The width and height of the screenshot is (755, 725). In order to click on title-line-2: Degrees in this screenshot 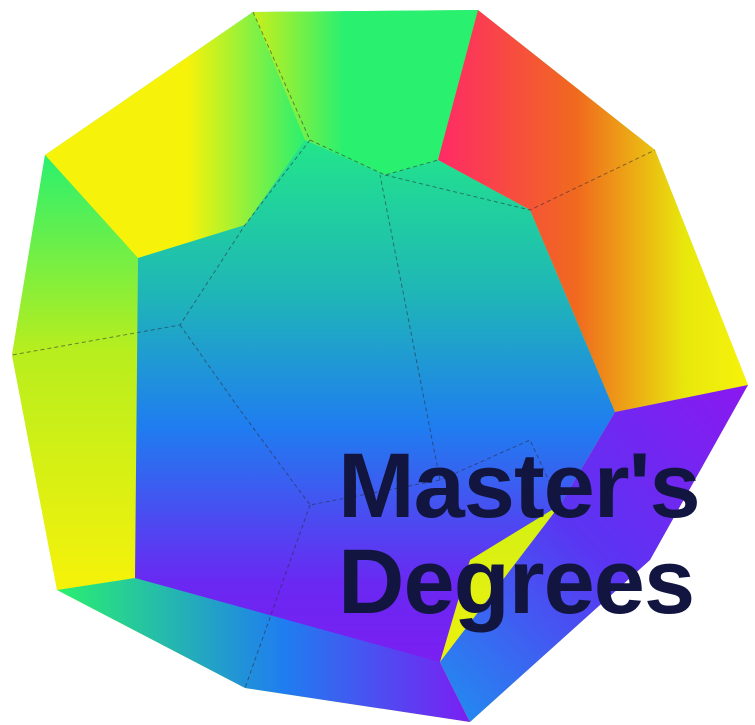, I will do `click(516, 582)`.